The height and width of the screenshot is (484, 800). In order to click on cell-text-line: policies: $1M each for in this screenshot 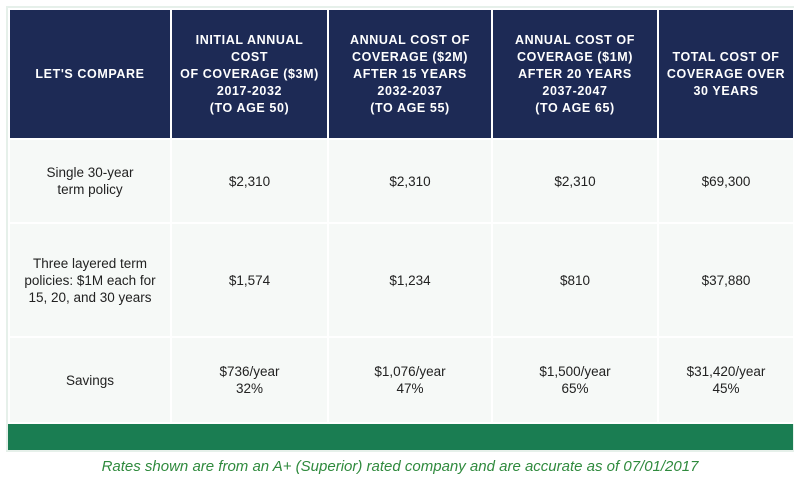, I will do `click(90, 280)`.